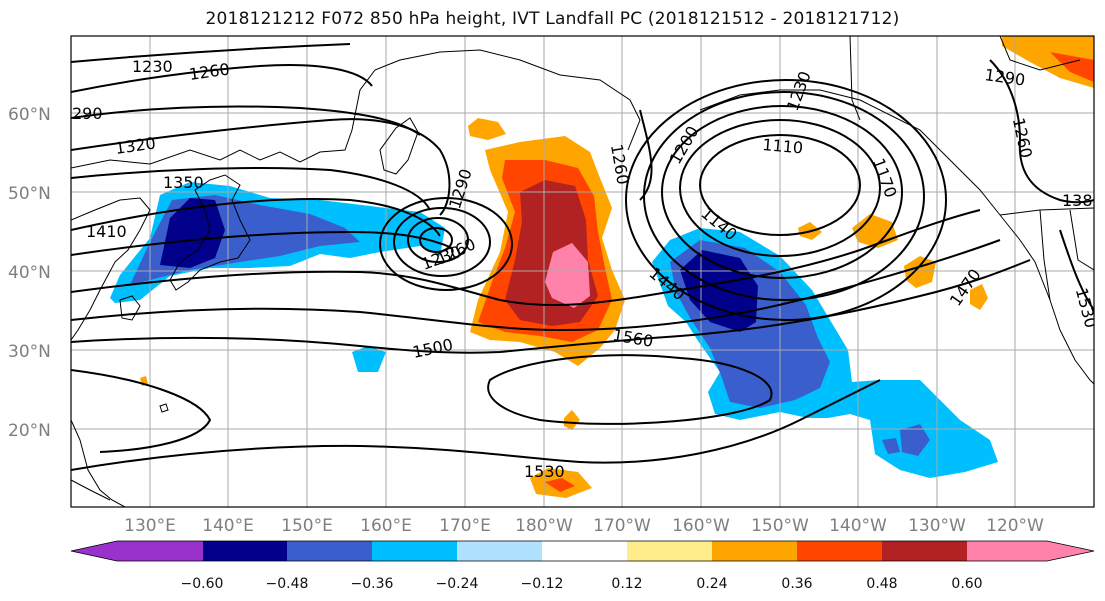 This screenshot has height=601, width=1105. I want to click on colorbar, so click(582, 551).